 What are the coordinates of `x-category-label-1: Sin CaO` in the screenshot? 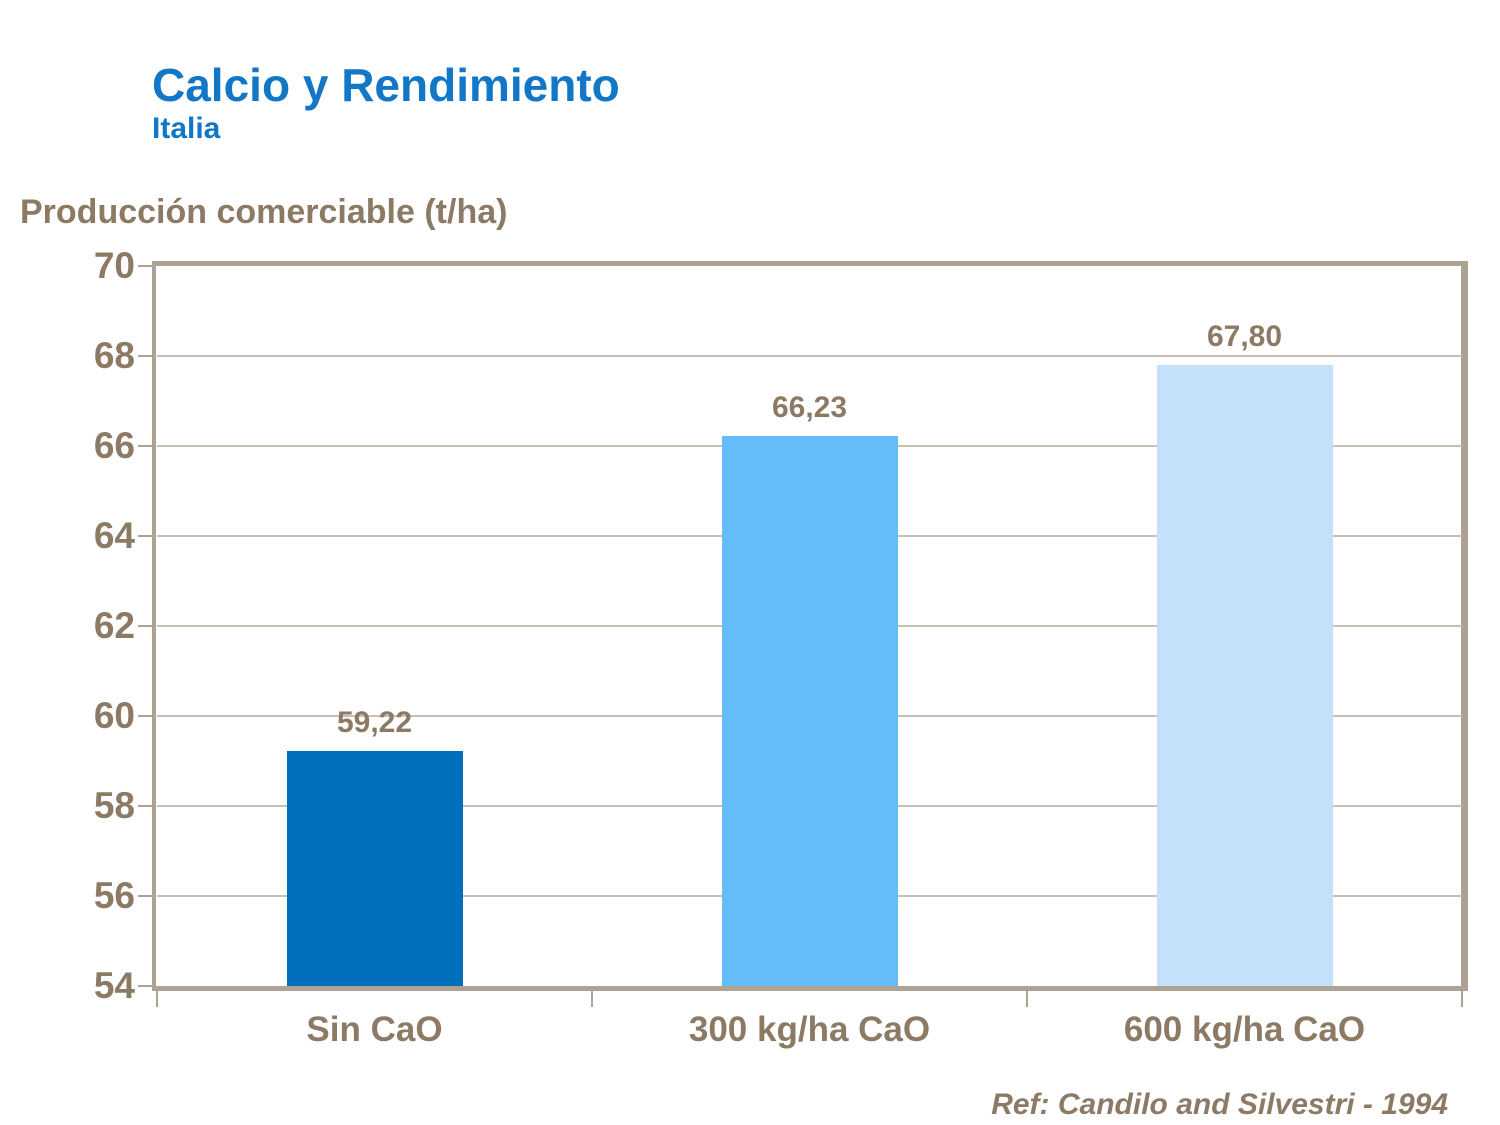 It's located at (374, 1029).